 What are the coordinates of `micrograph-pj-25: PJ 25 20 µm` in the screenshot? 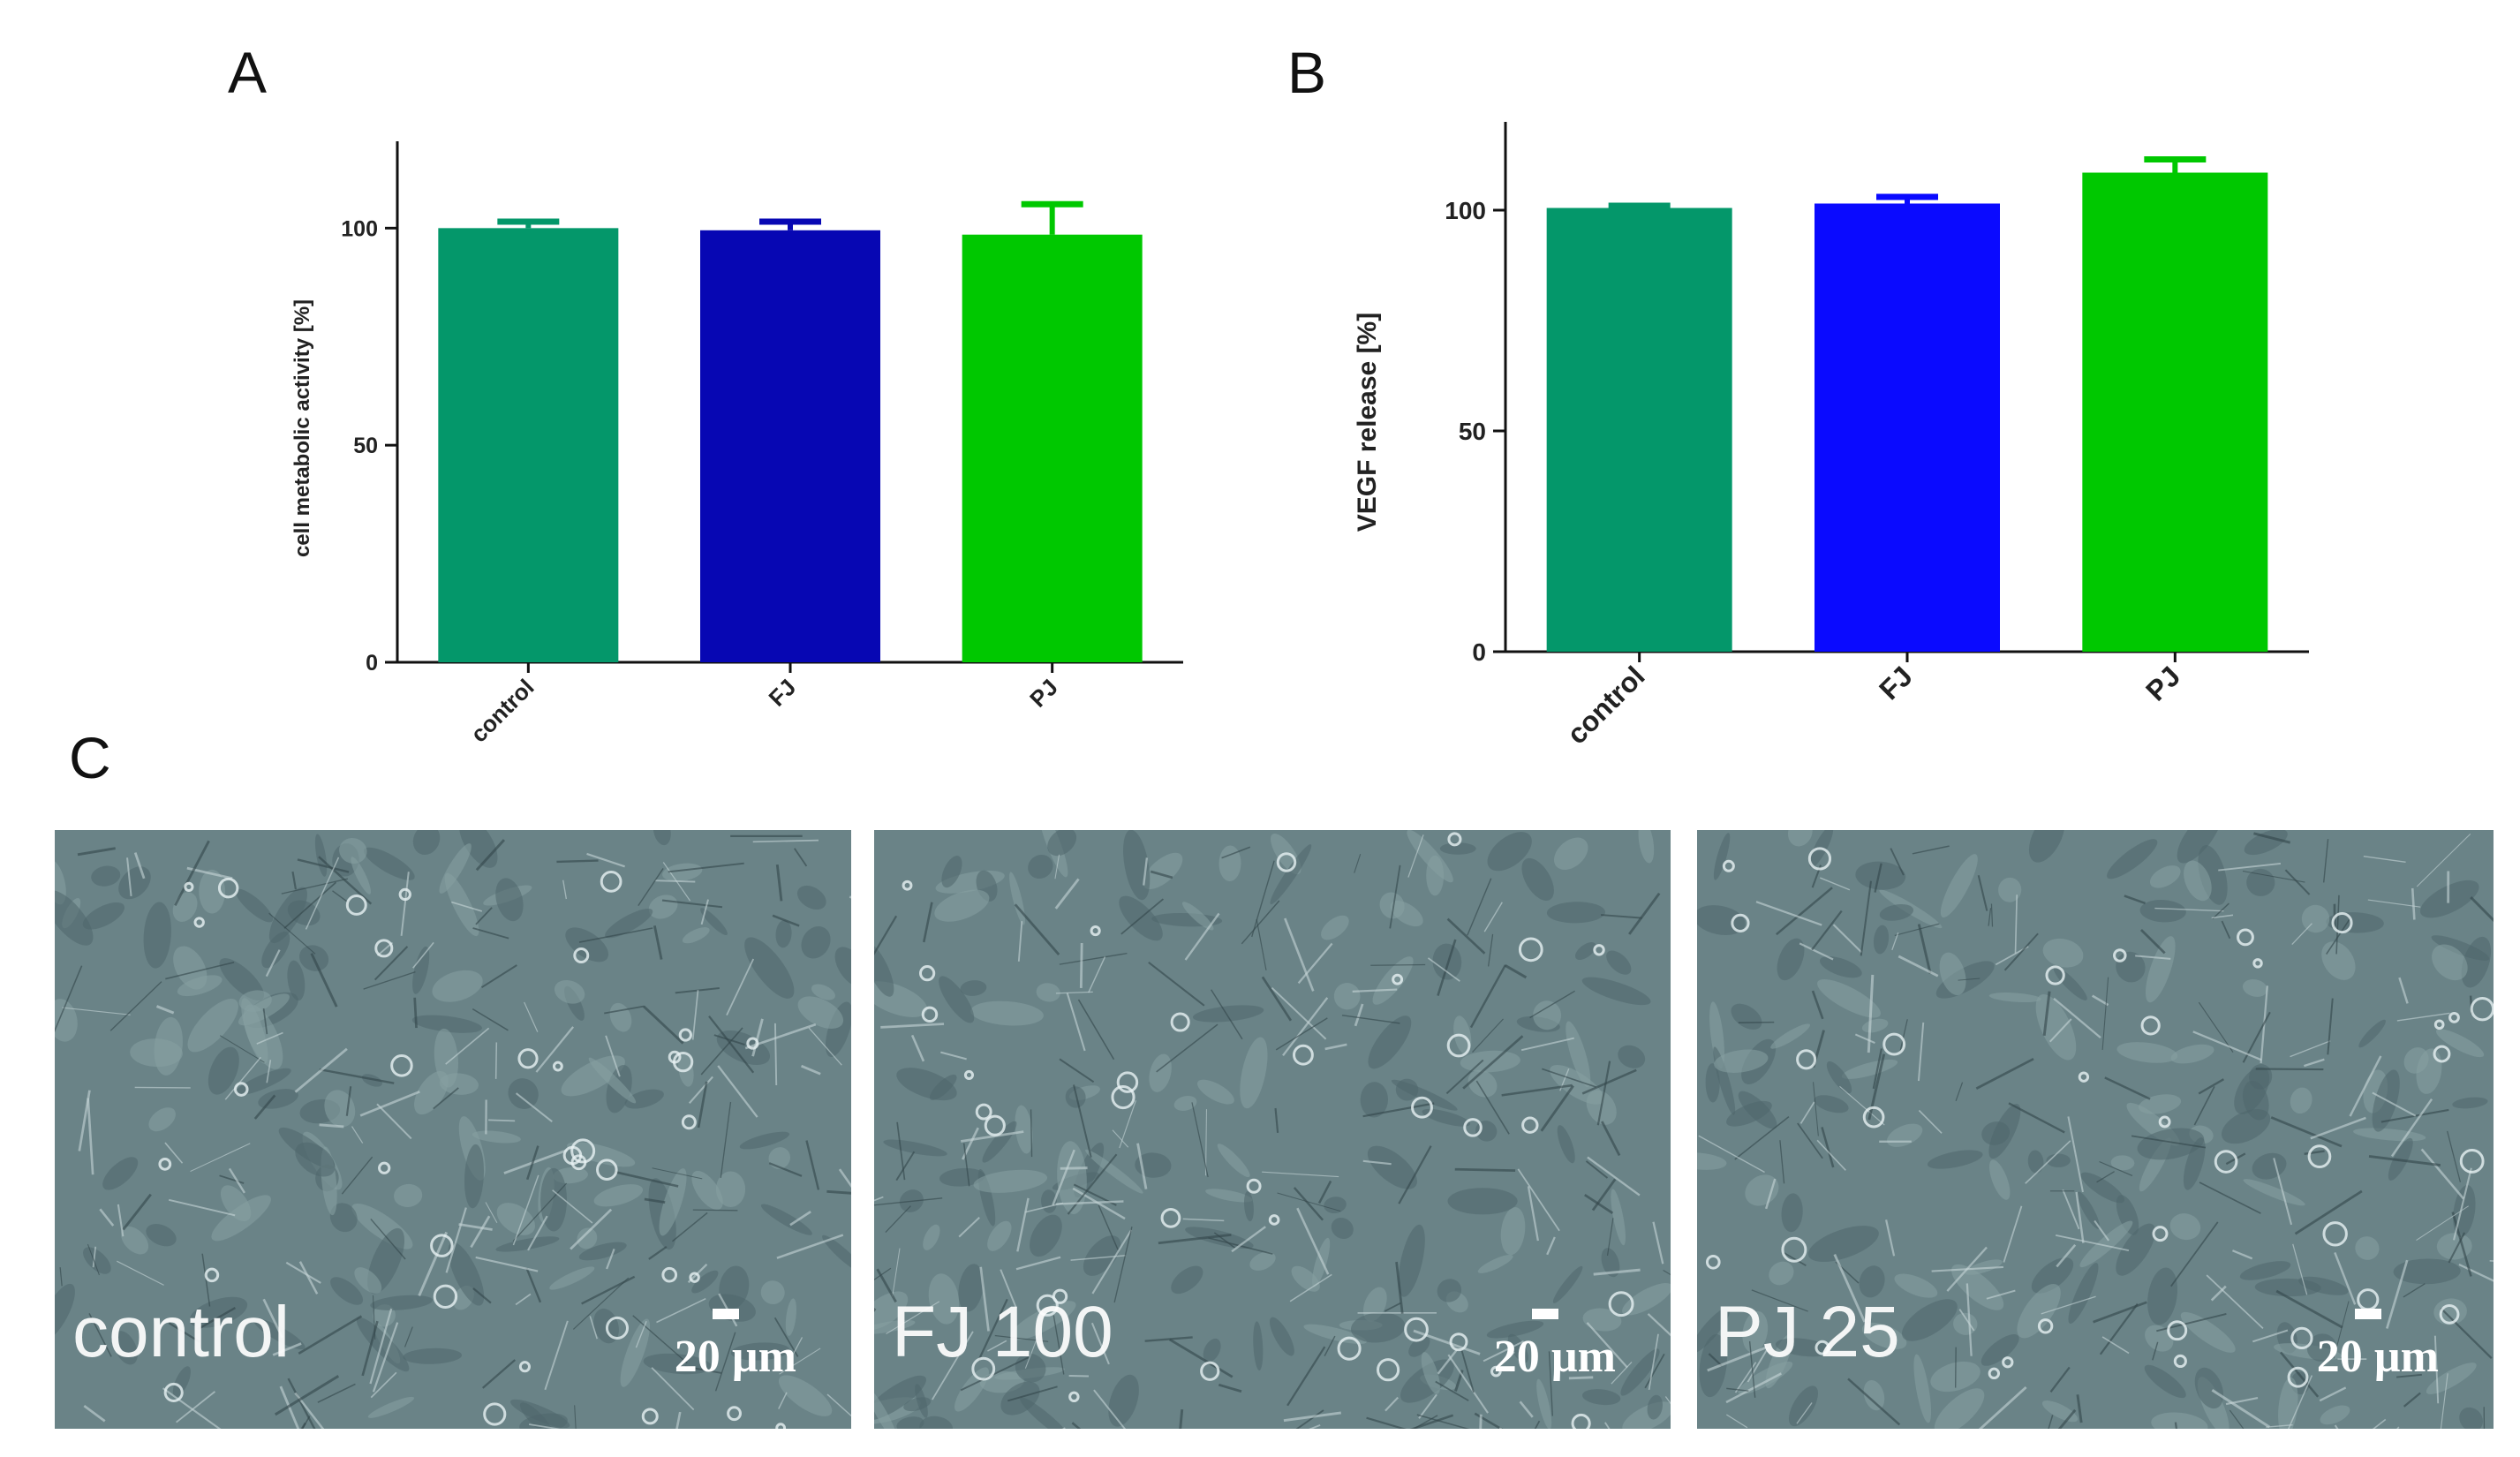 It's located at (2095, 1129).